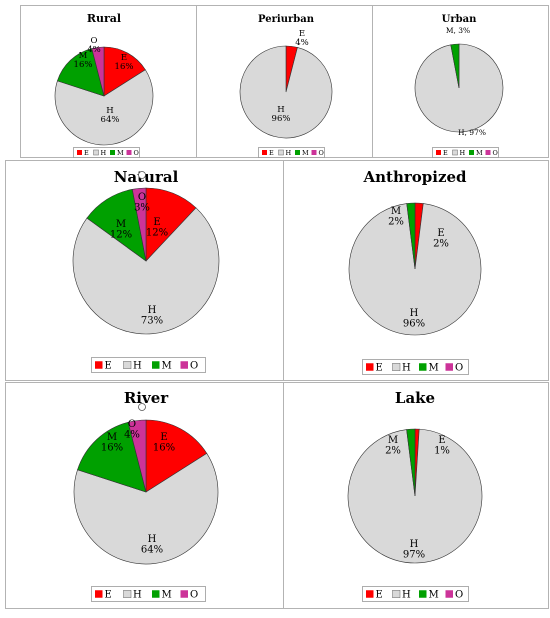  I want to click on slice-label-E: E 16%, so click(164, 443).